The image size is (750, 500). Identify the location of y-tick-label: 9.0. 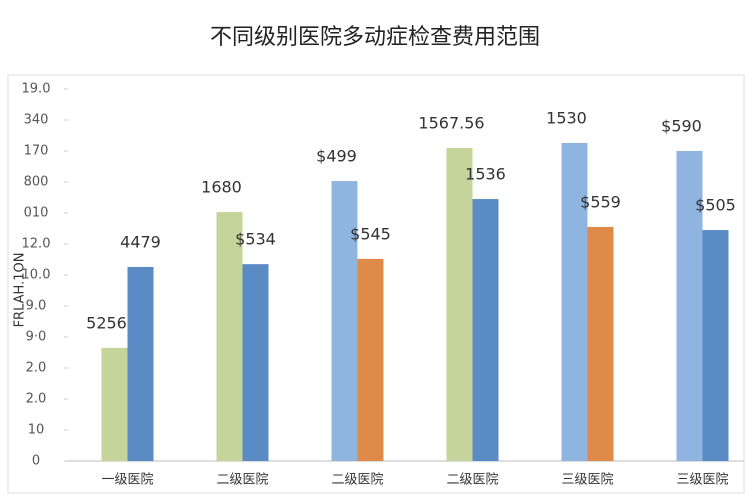
(36, 306).